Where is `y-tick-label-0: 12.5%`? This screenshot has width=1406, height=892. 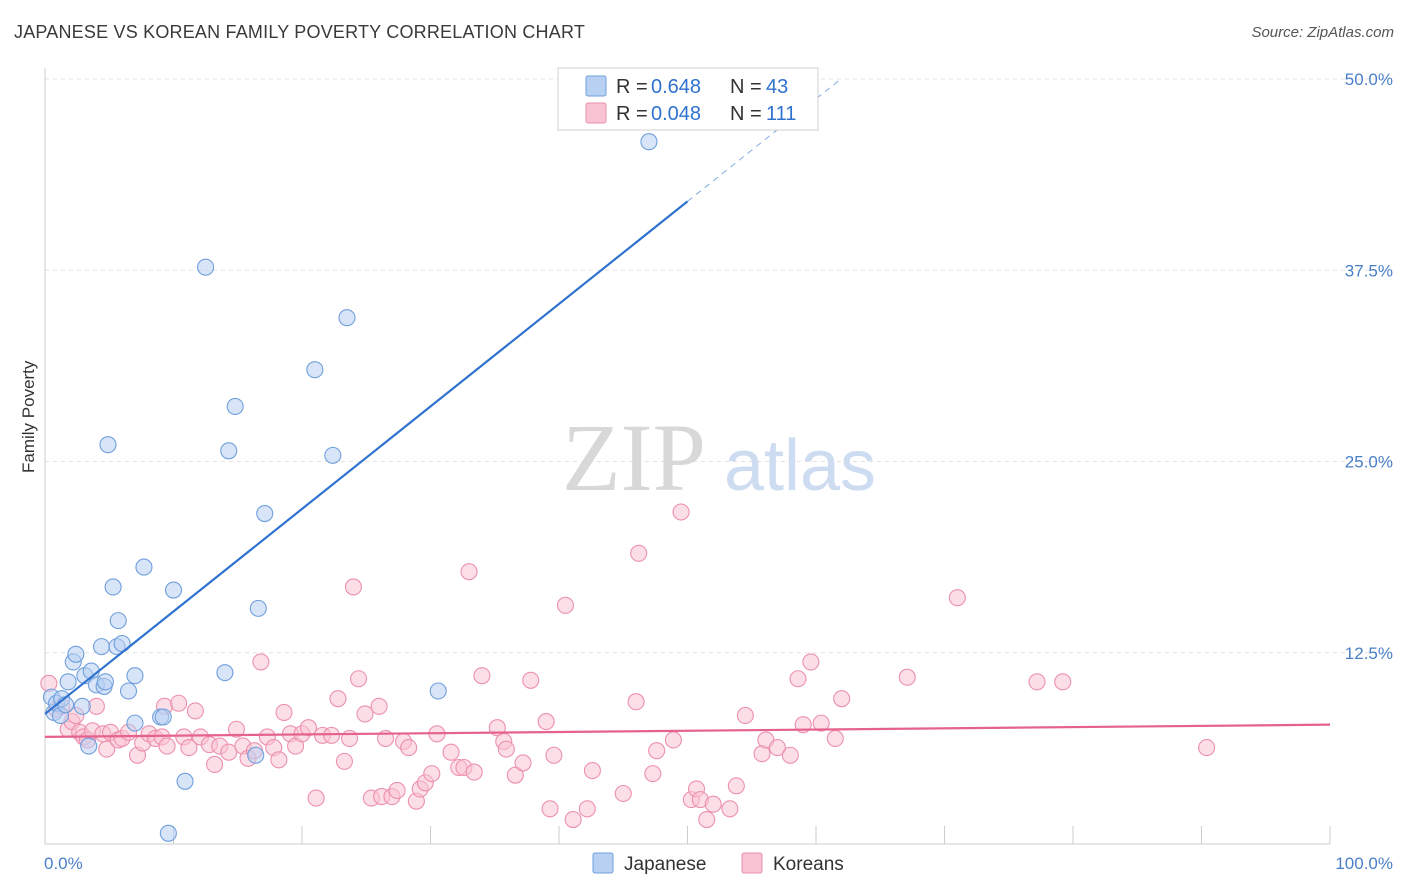 y-tick-label-0: 12.5% is located at coordinates (1369, 653).